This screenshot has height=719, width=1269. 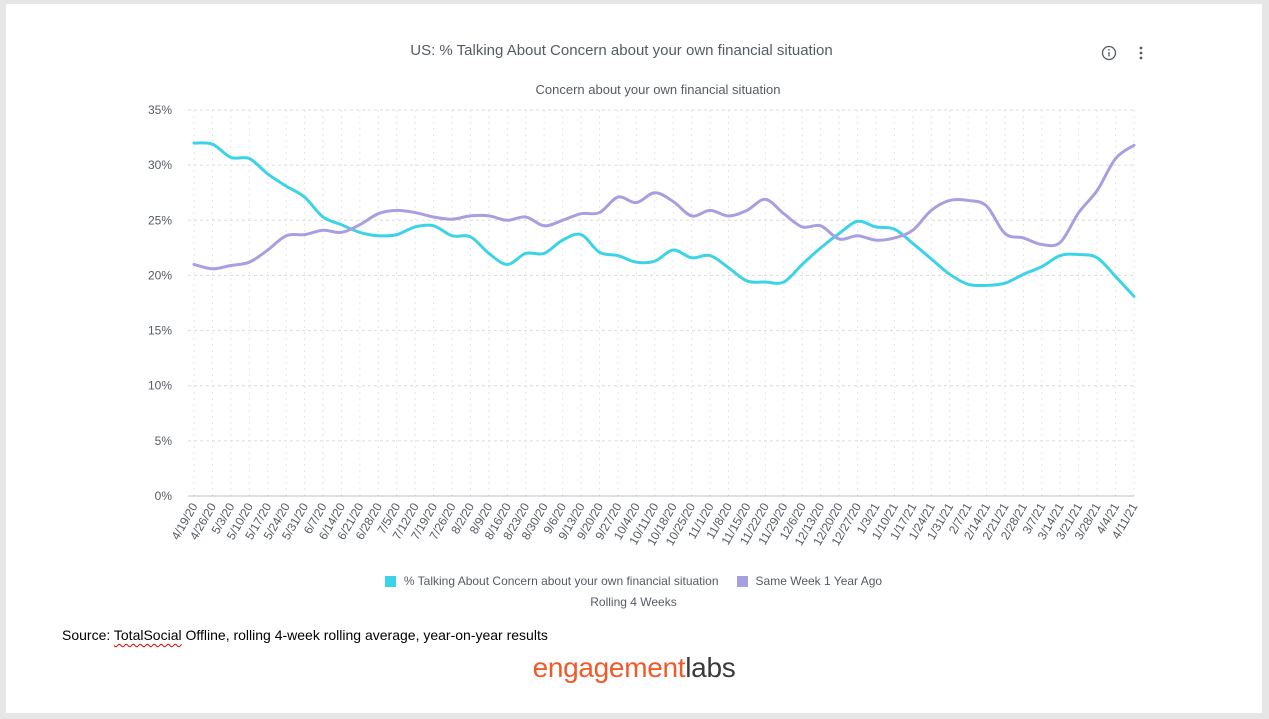 What do you see at coordinates (164, 441) in the screenshot?
I see `y-tick-label: 5%` at bounding box center [164, 441].